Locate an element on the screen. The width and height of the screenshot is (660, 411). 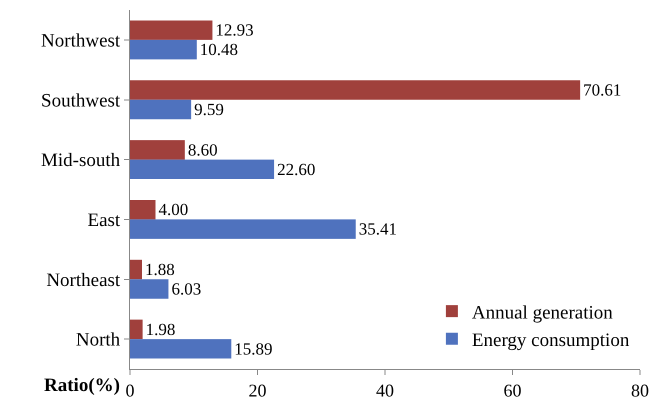
data-label: 70.61 is located at coordinates (602, 90).